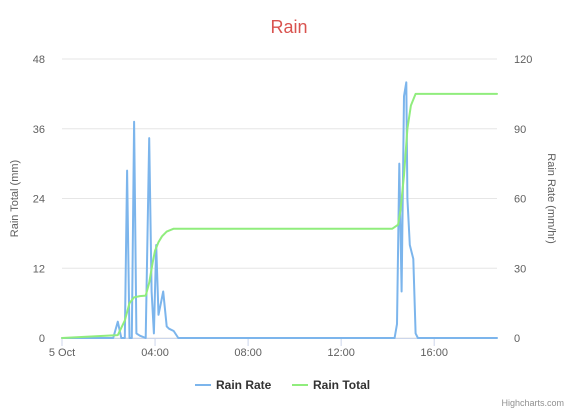 The image size is (573, 413). I want to click on legend-label: Rain Rate, so click(244, 385).